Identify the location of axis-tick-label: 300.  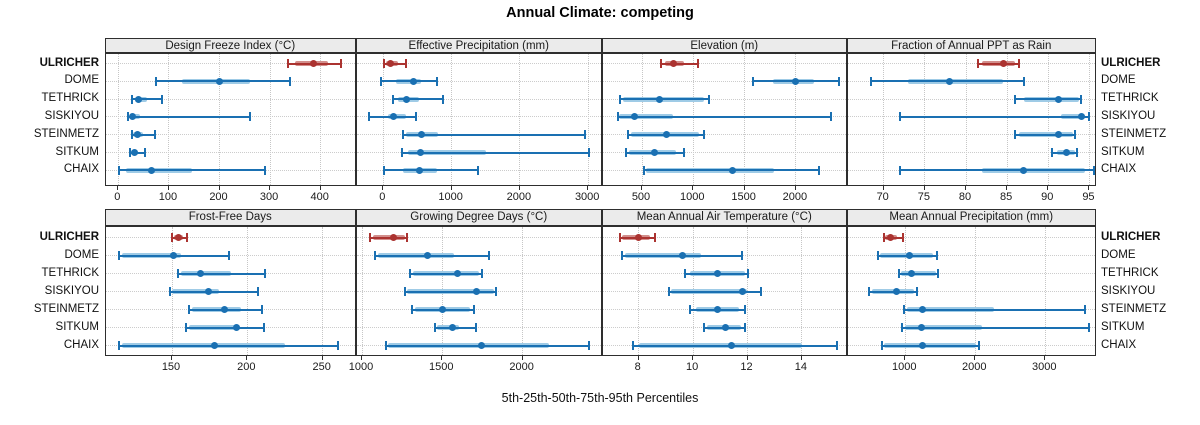
(269, 197).